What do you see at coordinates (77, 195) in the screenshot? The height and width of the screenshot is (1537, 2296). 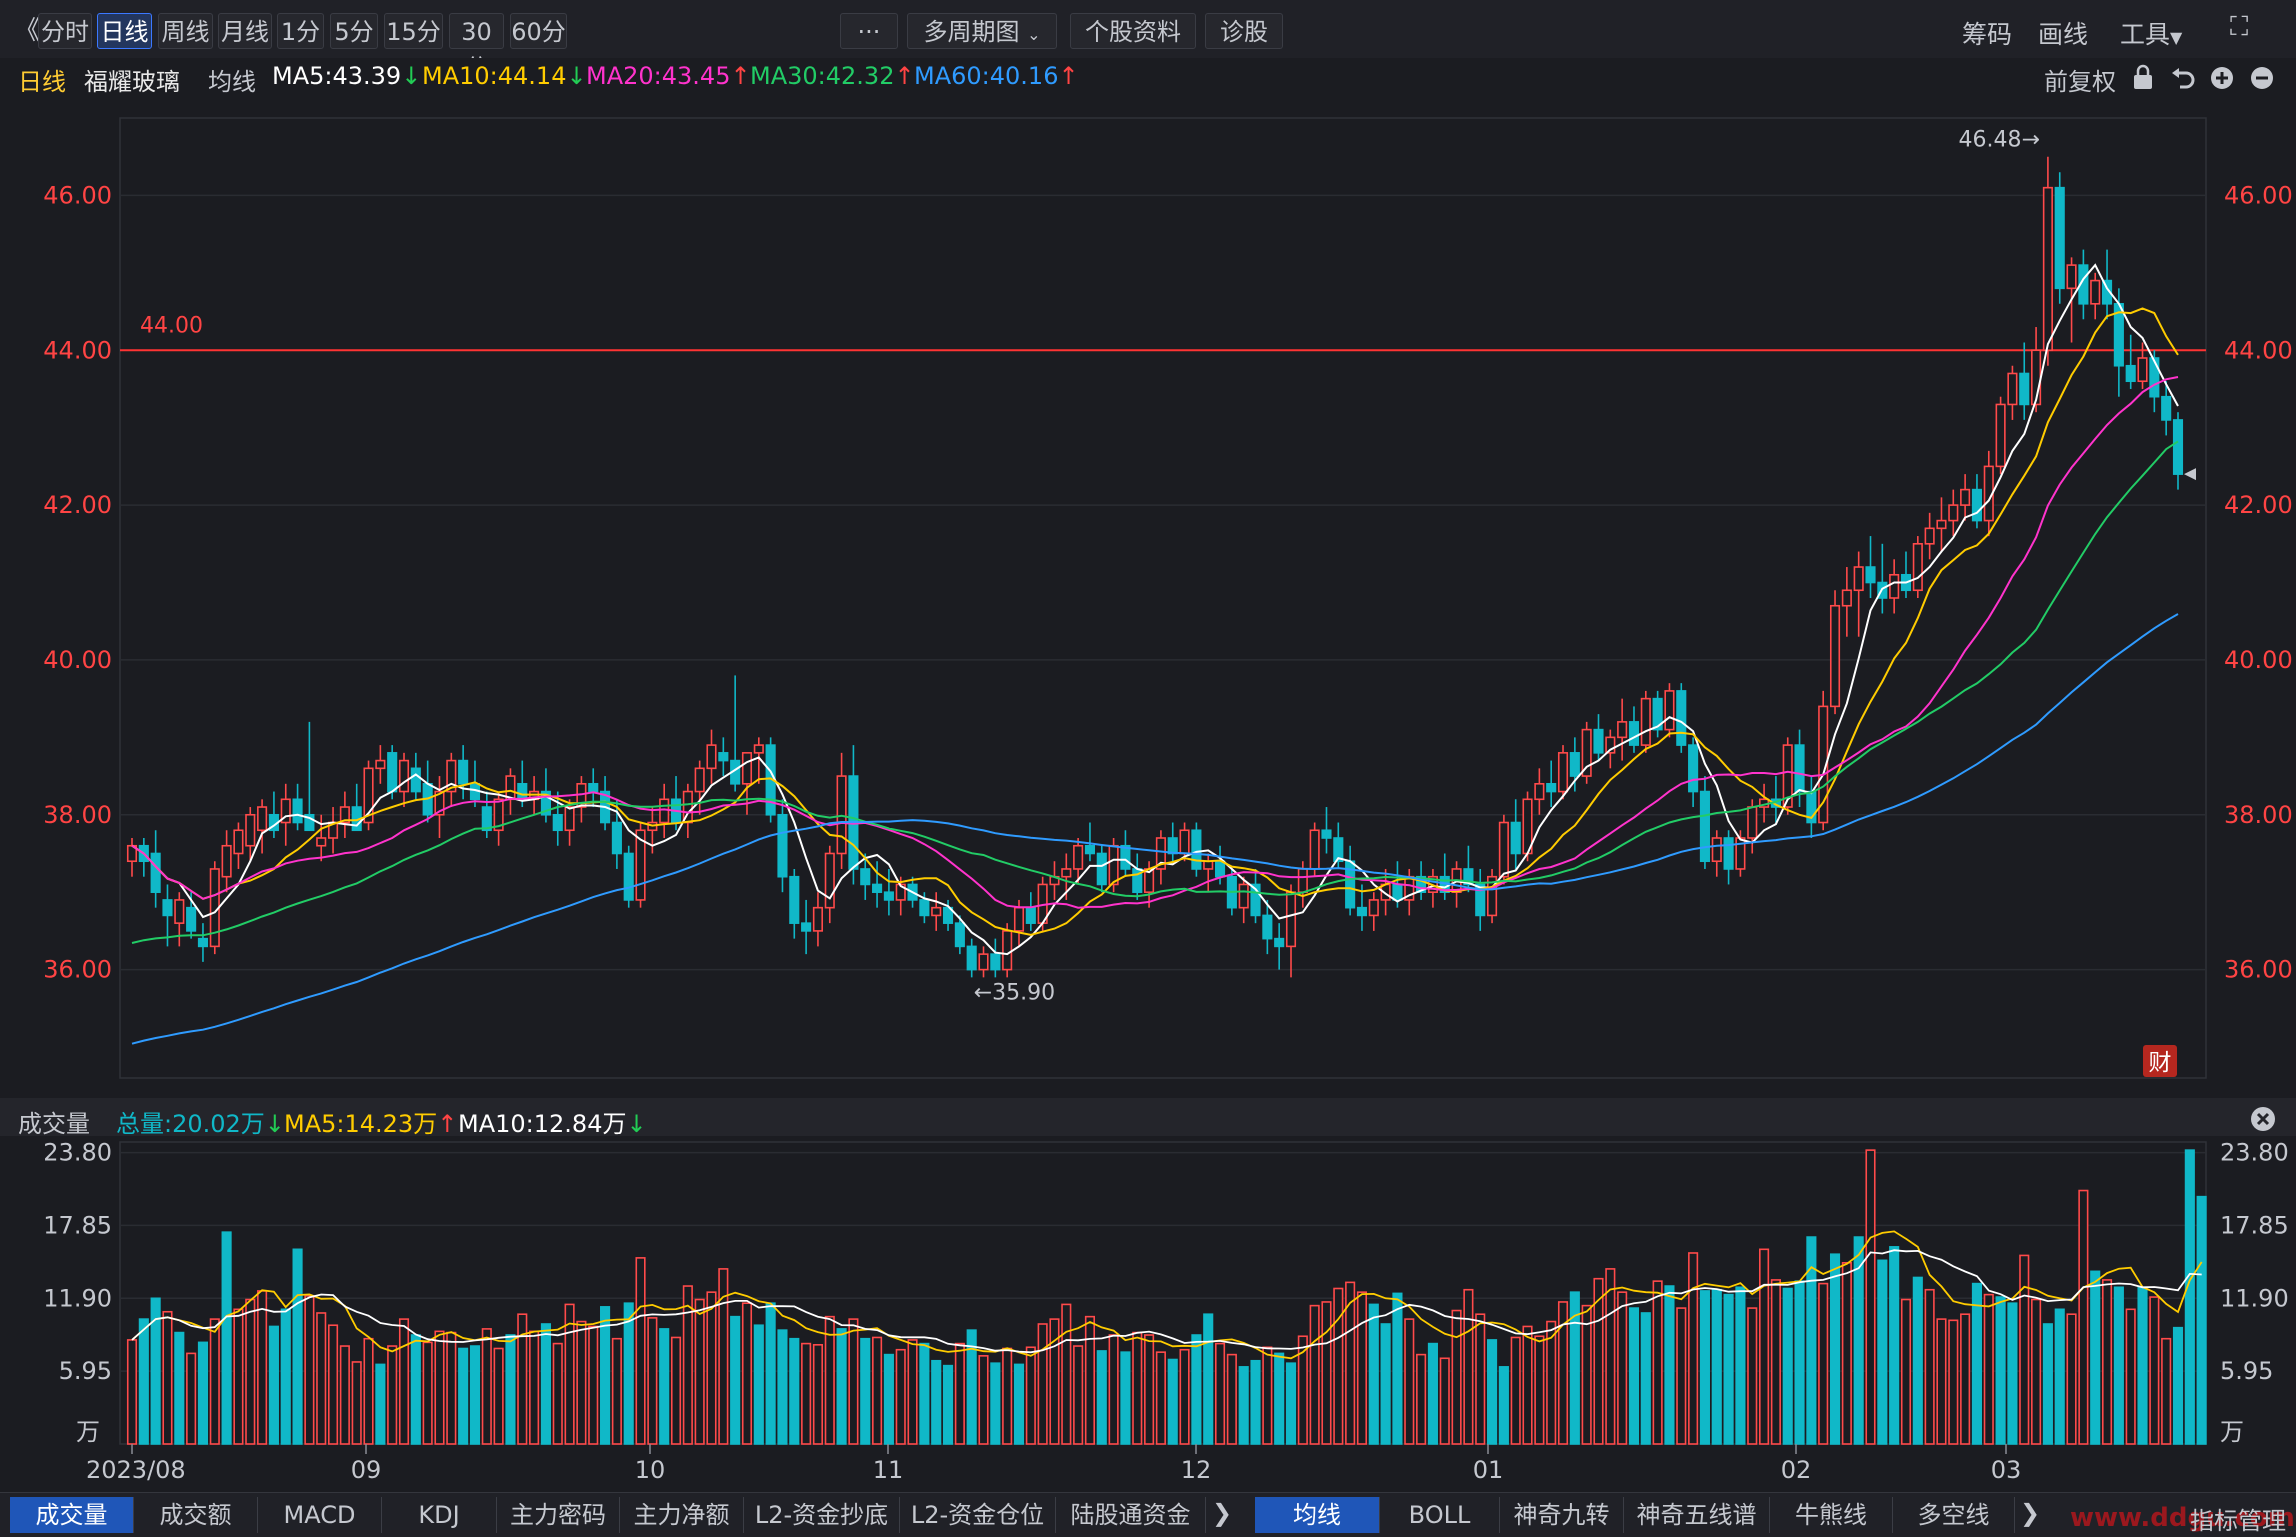 I see `price-tick-left-0: 46.00` at bounding box center [77, 195].